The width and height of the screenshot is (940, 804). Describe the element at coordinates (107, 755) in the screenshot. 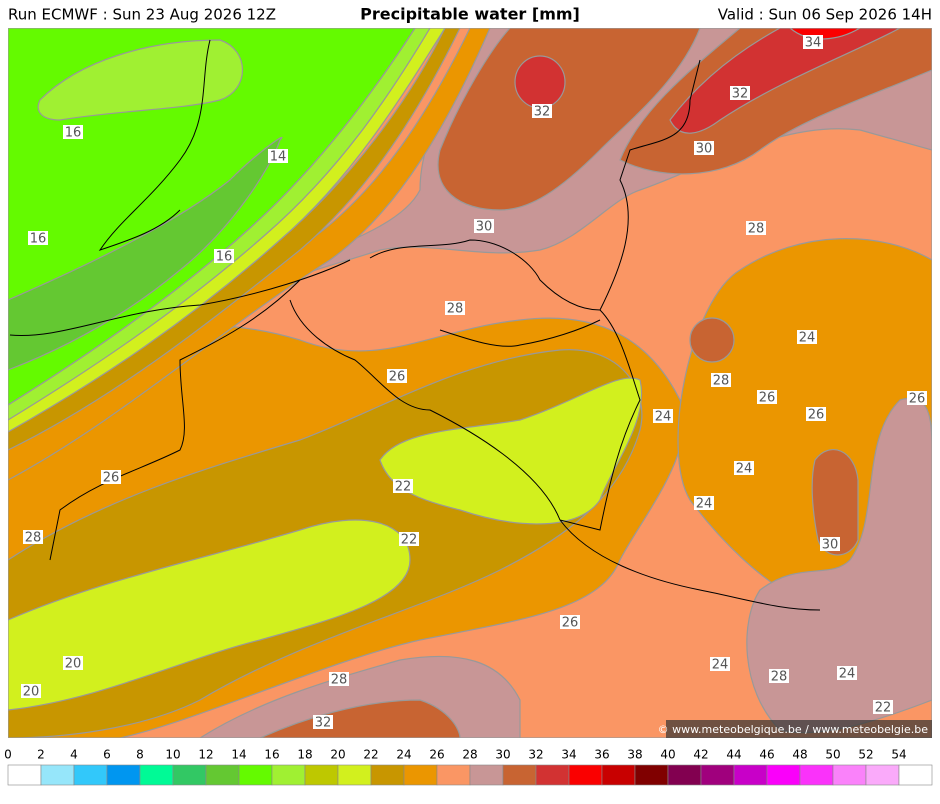

I see `colorbar-tick-label: 6` at that location.